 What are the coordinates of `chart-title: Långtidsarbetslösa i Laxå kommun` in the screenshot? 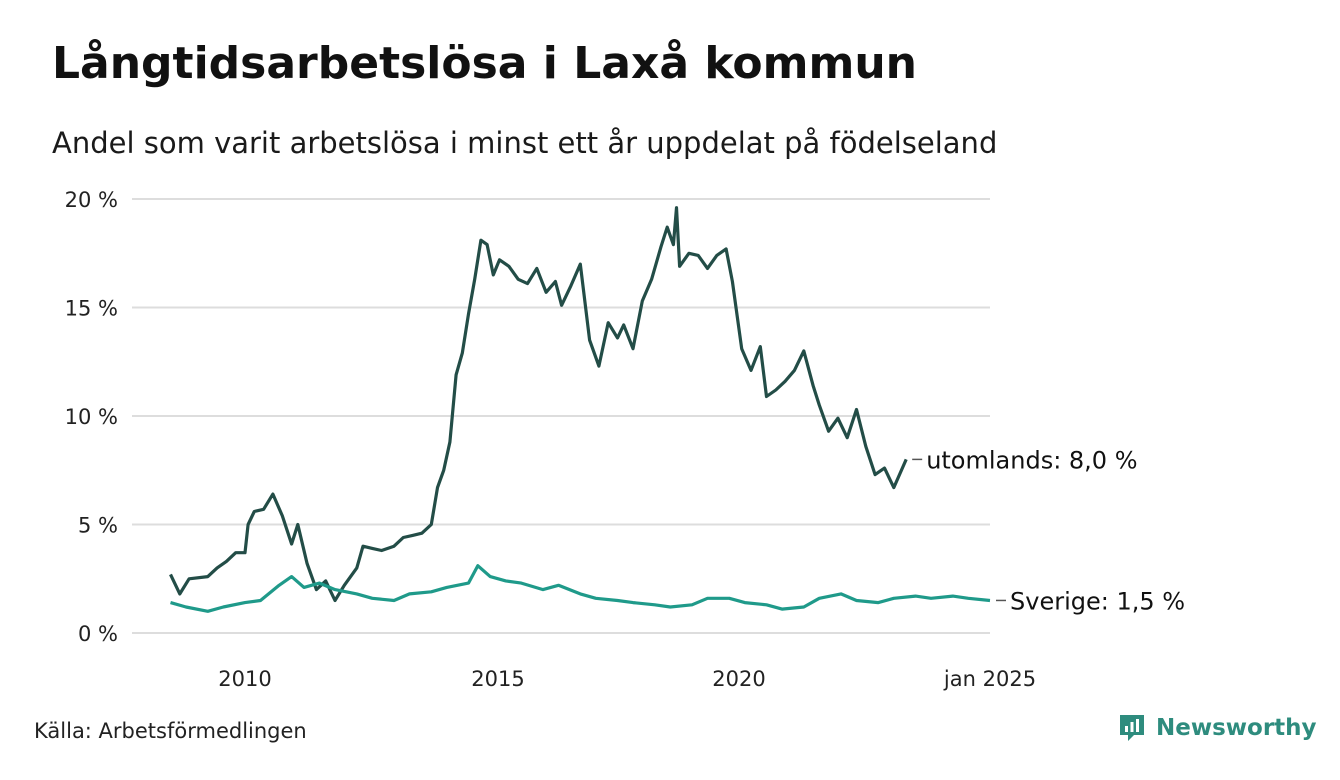 It's located at (484, 63).